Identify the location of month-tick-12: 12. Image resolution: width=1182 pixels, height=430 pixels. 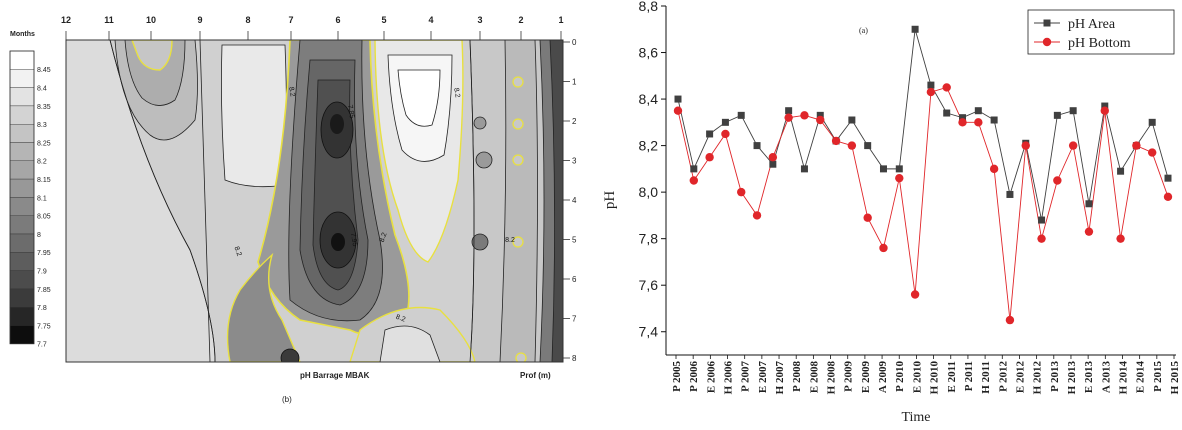
(66, 20).